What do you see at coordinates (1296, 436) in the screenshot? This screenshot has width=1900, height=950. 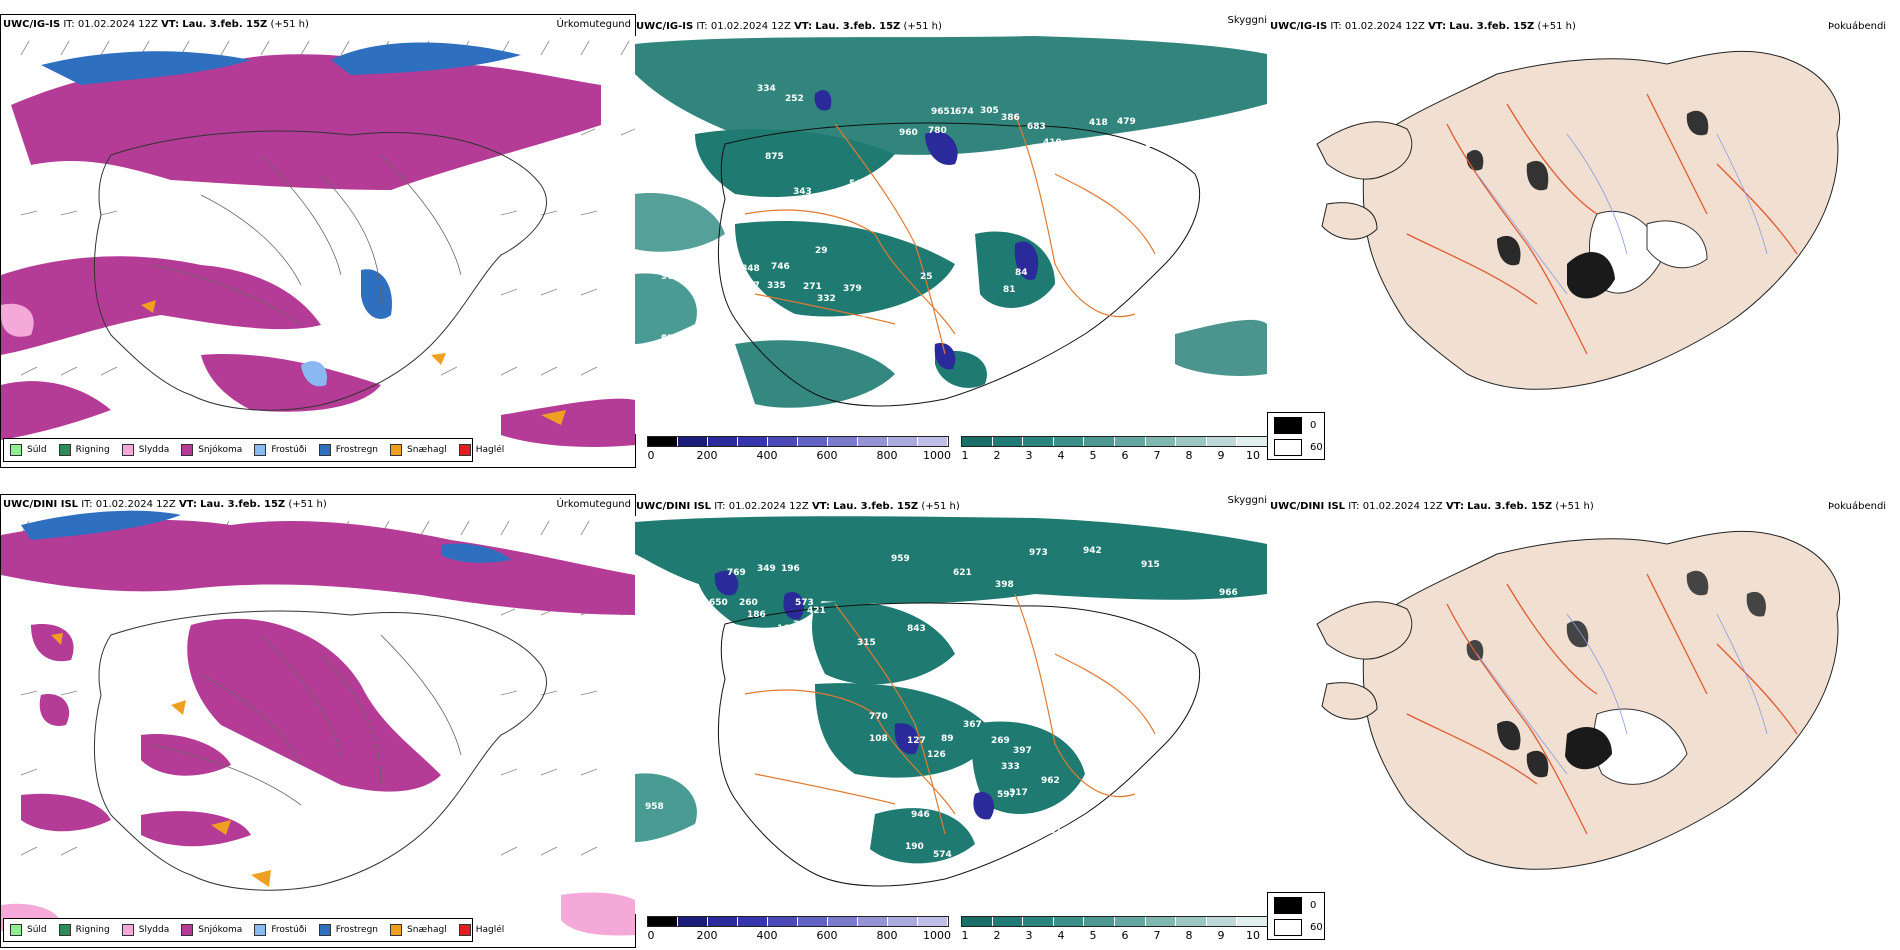 I see `fog-legend: 0 60` at bounding box center [1296, 436].